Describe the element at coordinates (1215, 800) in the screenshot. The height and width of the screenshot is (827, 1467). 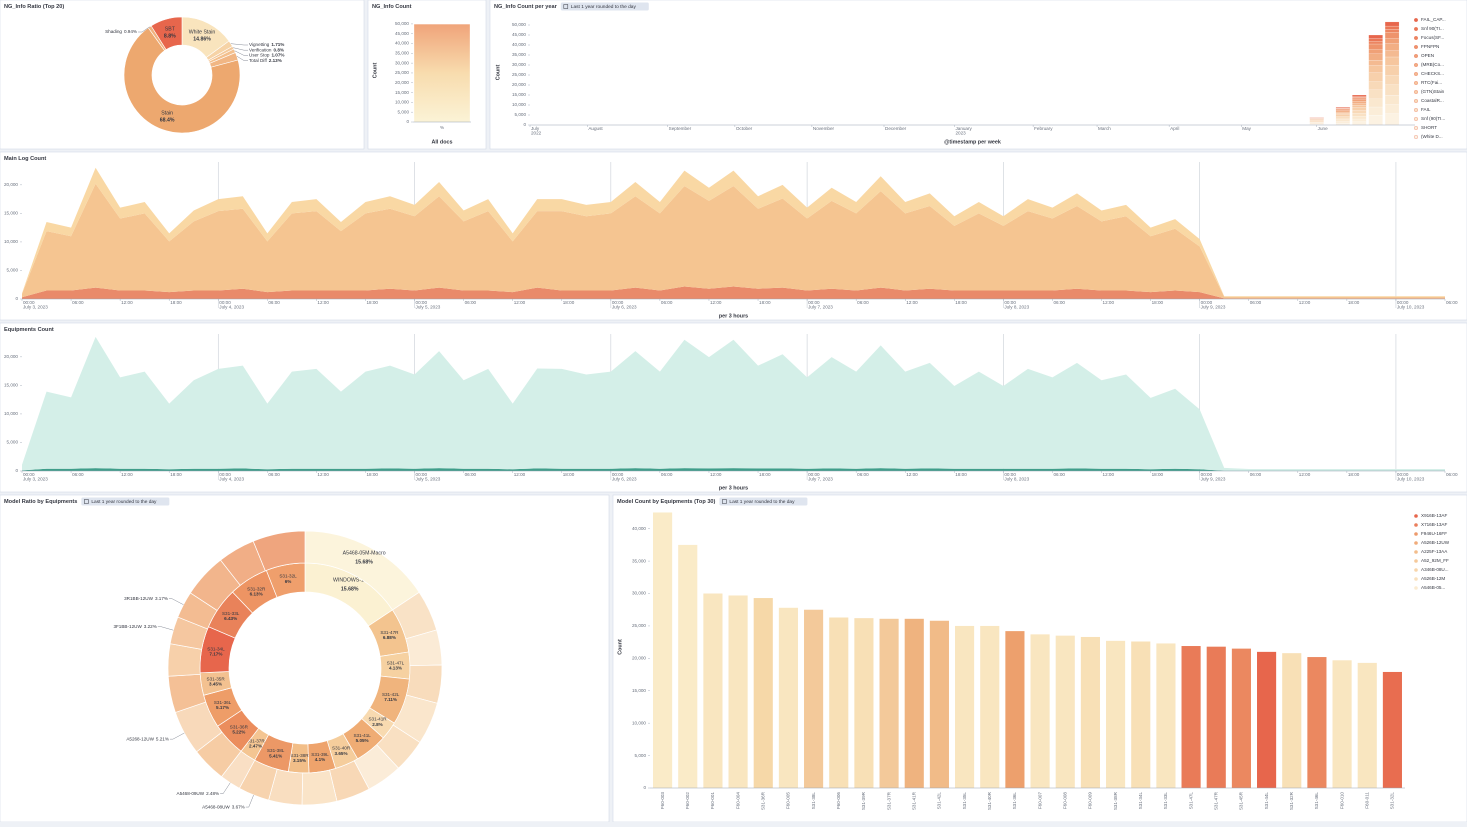
I see `x-tick-label: S31-47R` at that location.